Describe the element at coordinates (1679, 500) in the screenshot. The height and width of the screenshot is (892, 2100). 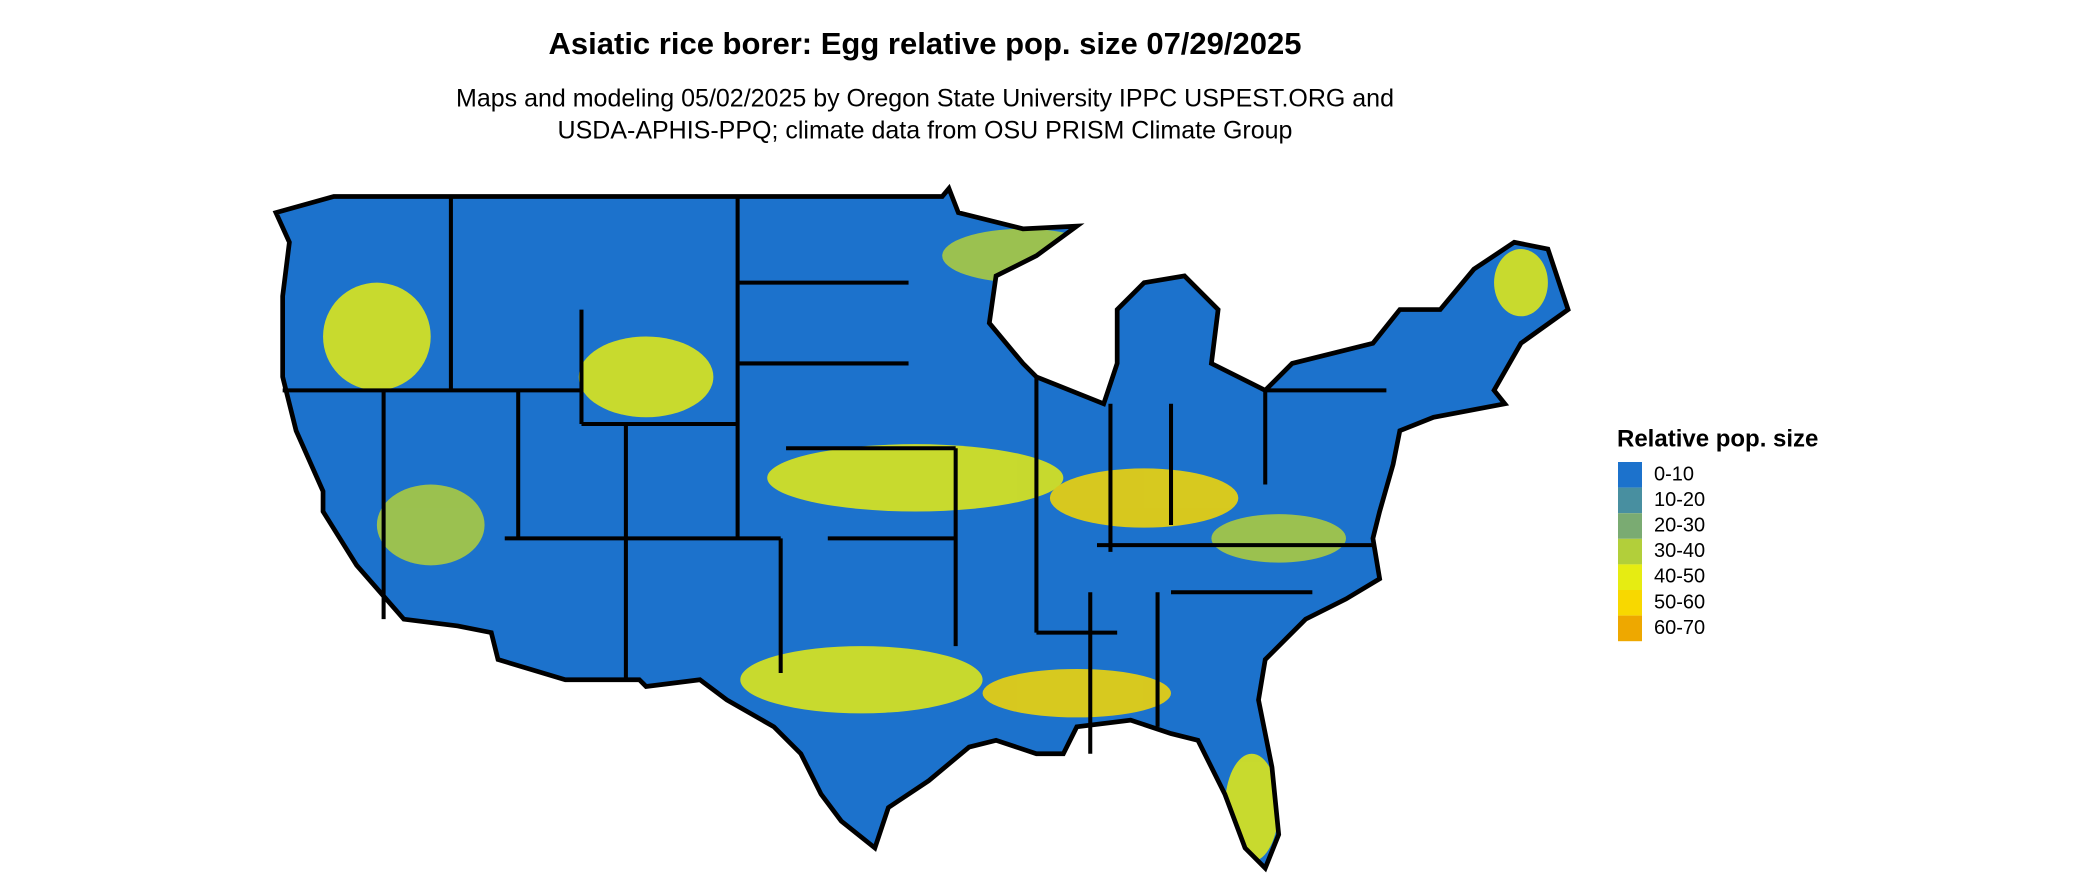
I see `legend-label: 10-20` at that location.